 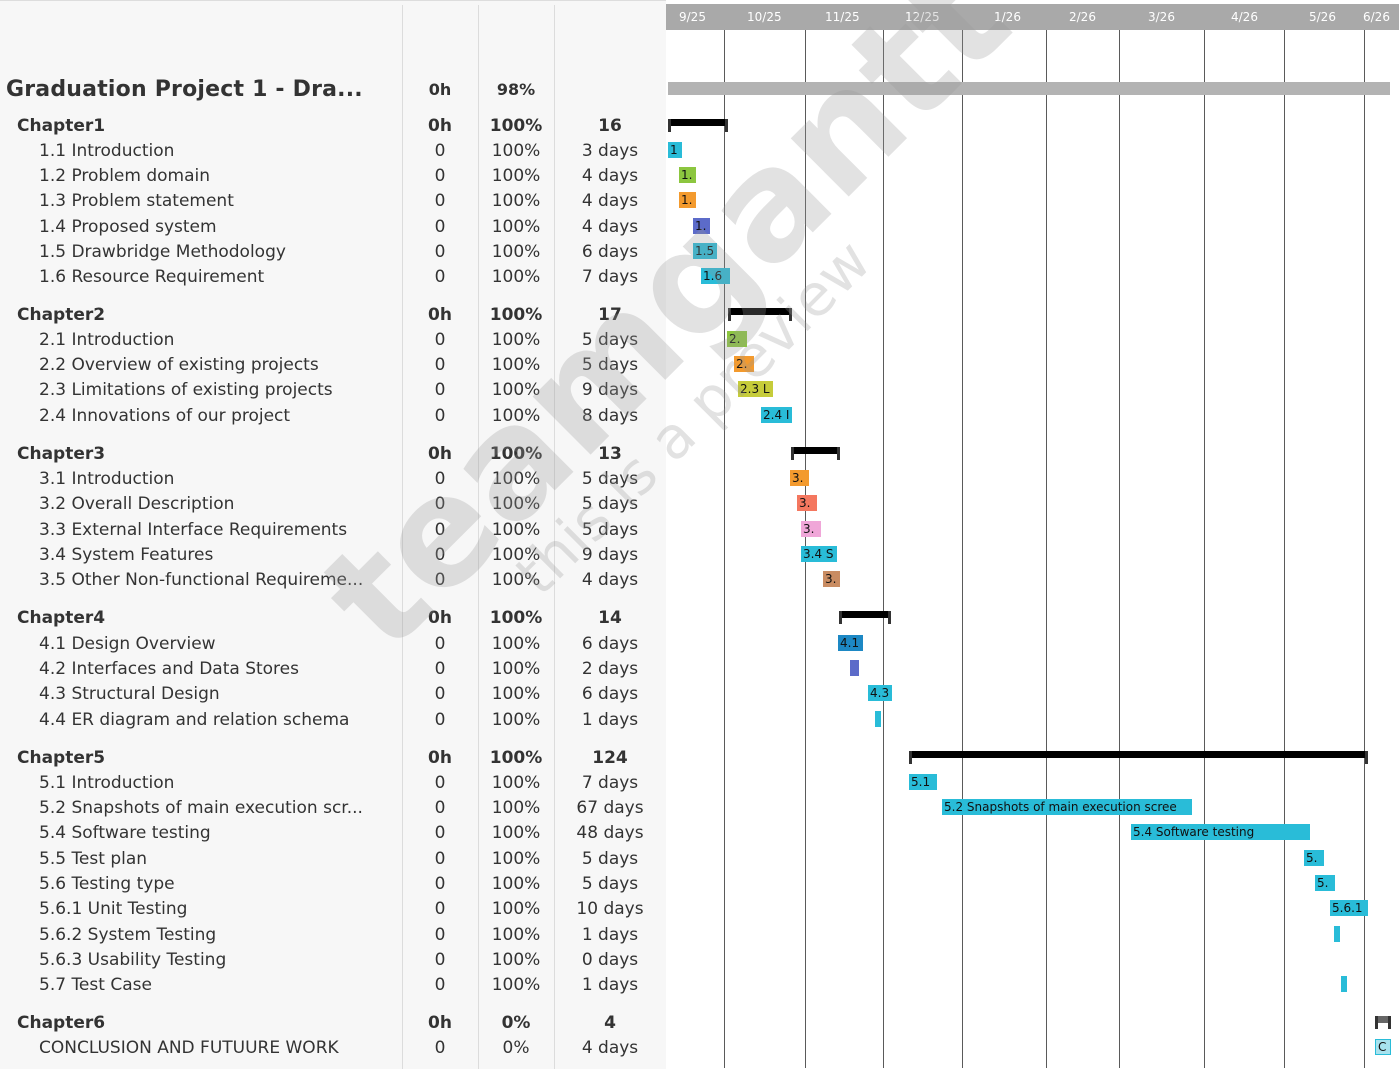 I want to click on group-row: Chapter3 0h 100% 13, so click(x=333, y=454).